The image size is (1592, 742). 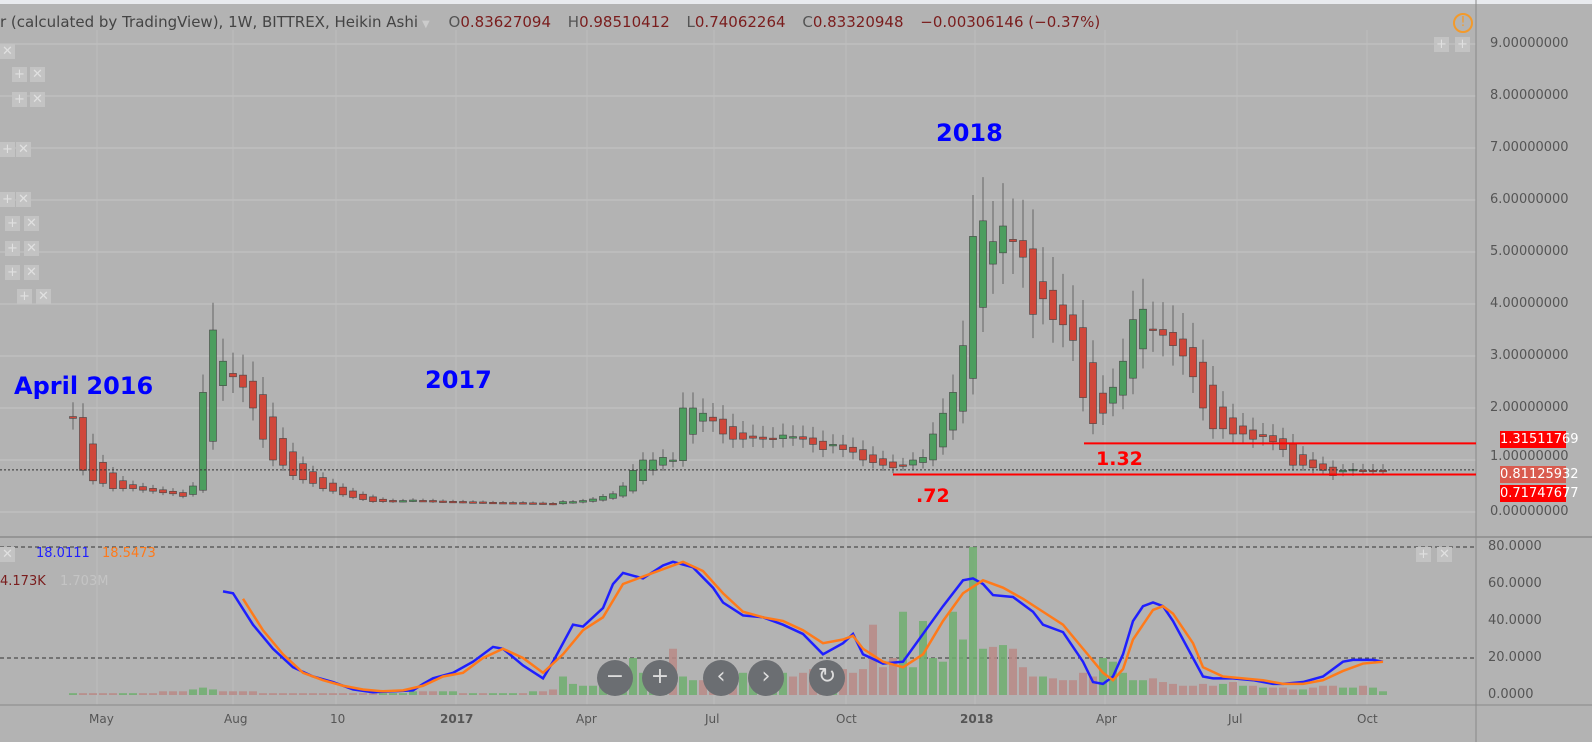 I want to click on volume-value: 4.173K, so click(x=23, y=581).